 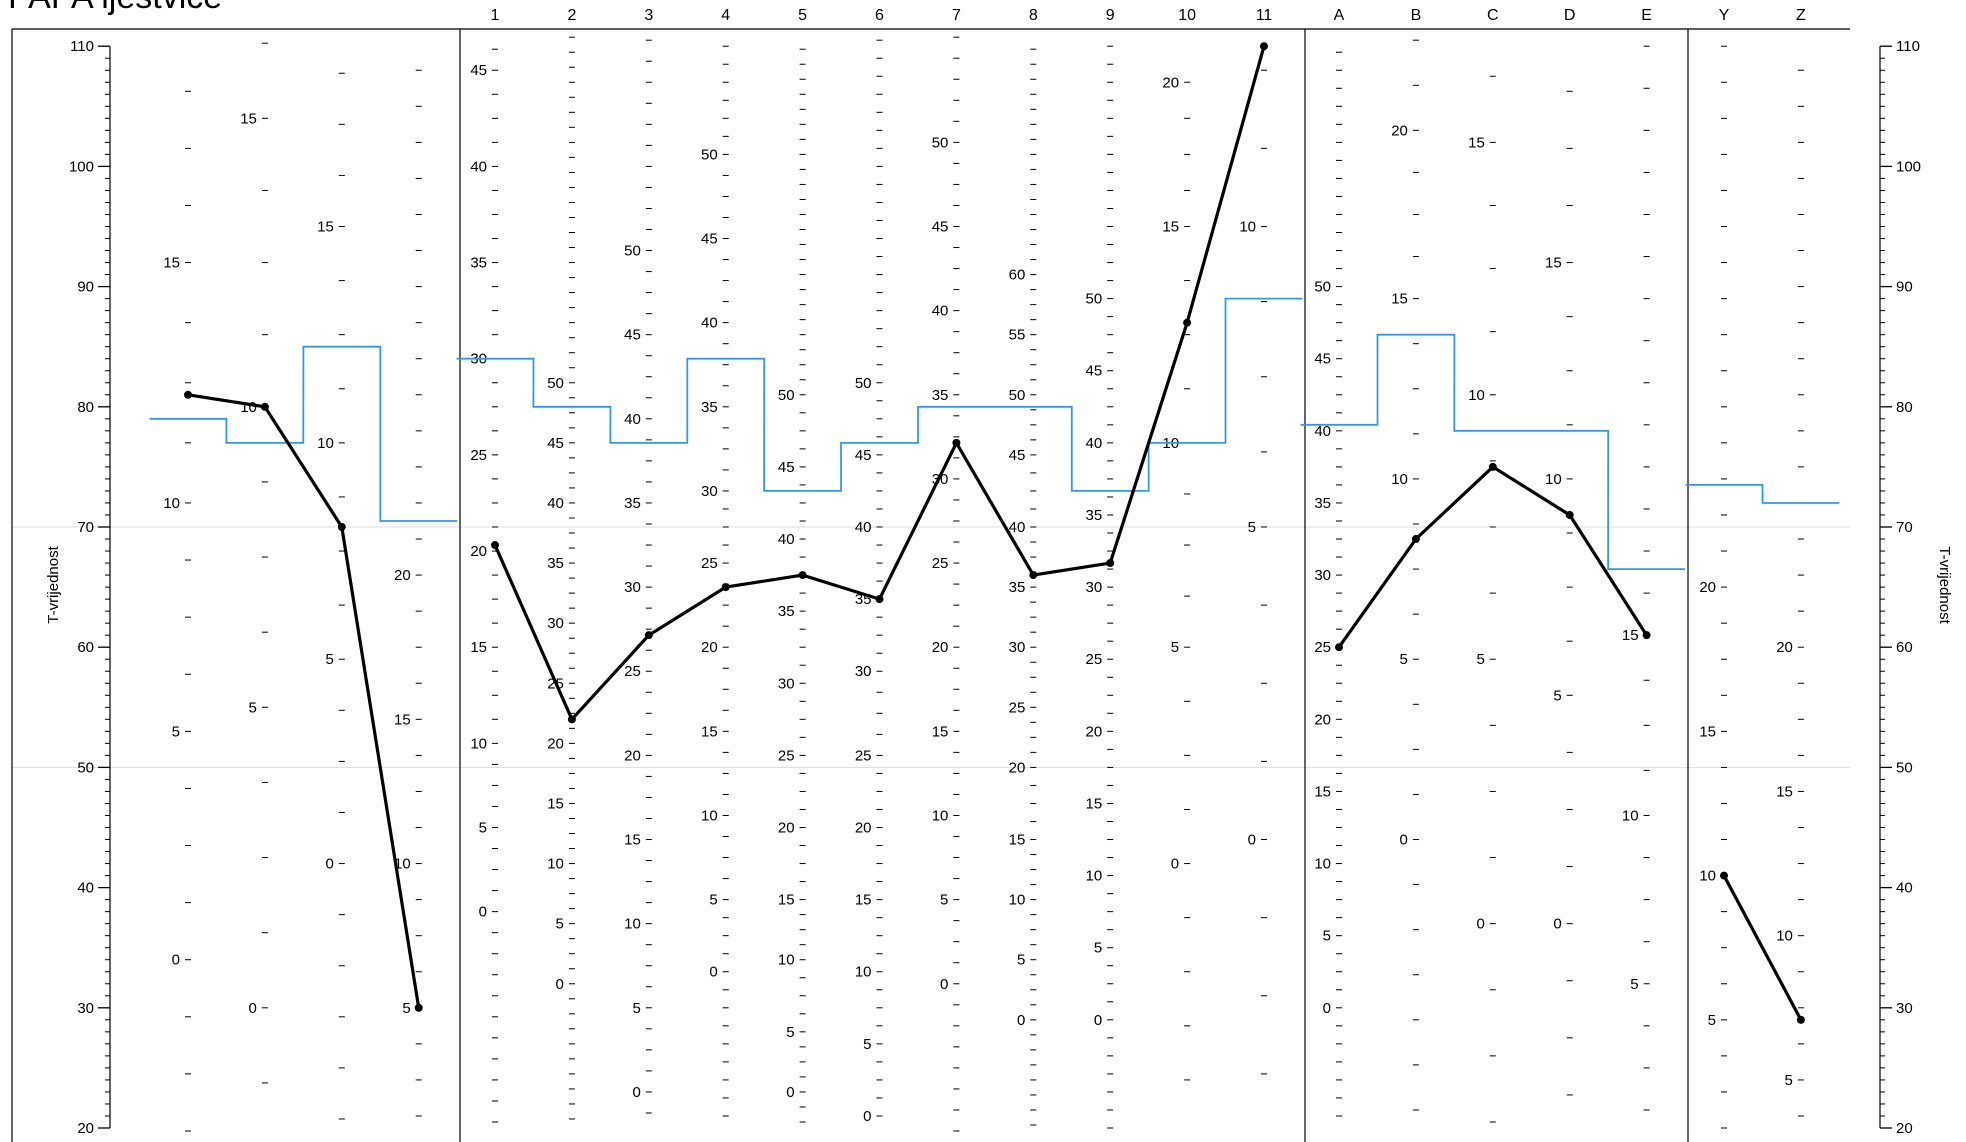 What do you see at coordinates (1405, 575) in the screenshot?
I see `scale-B: 0 5 10 15 20` at bounding box center [1405, 575].